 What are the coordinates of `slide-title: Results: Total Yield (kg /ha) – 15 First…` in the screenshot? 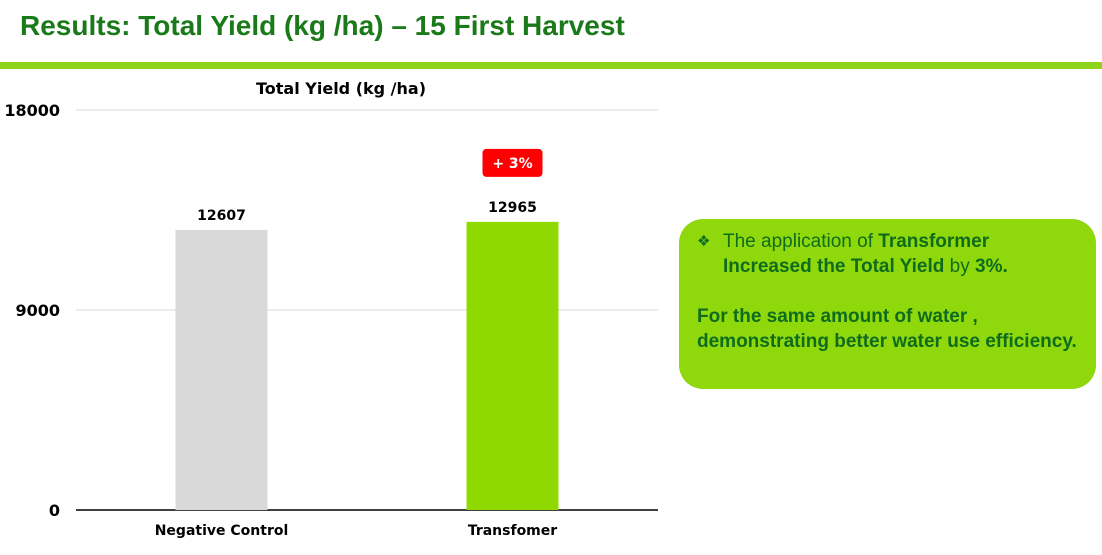 It's located at (322, 25).